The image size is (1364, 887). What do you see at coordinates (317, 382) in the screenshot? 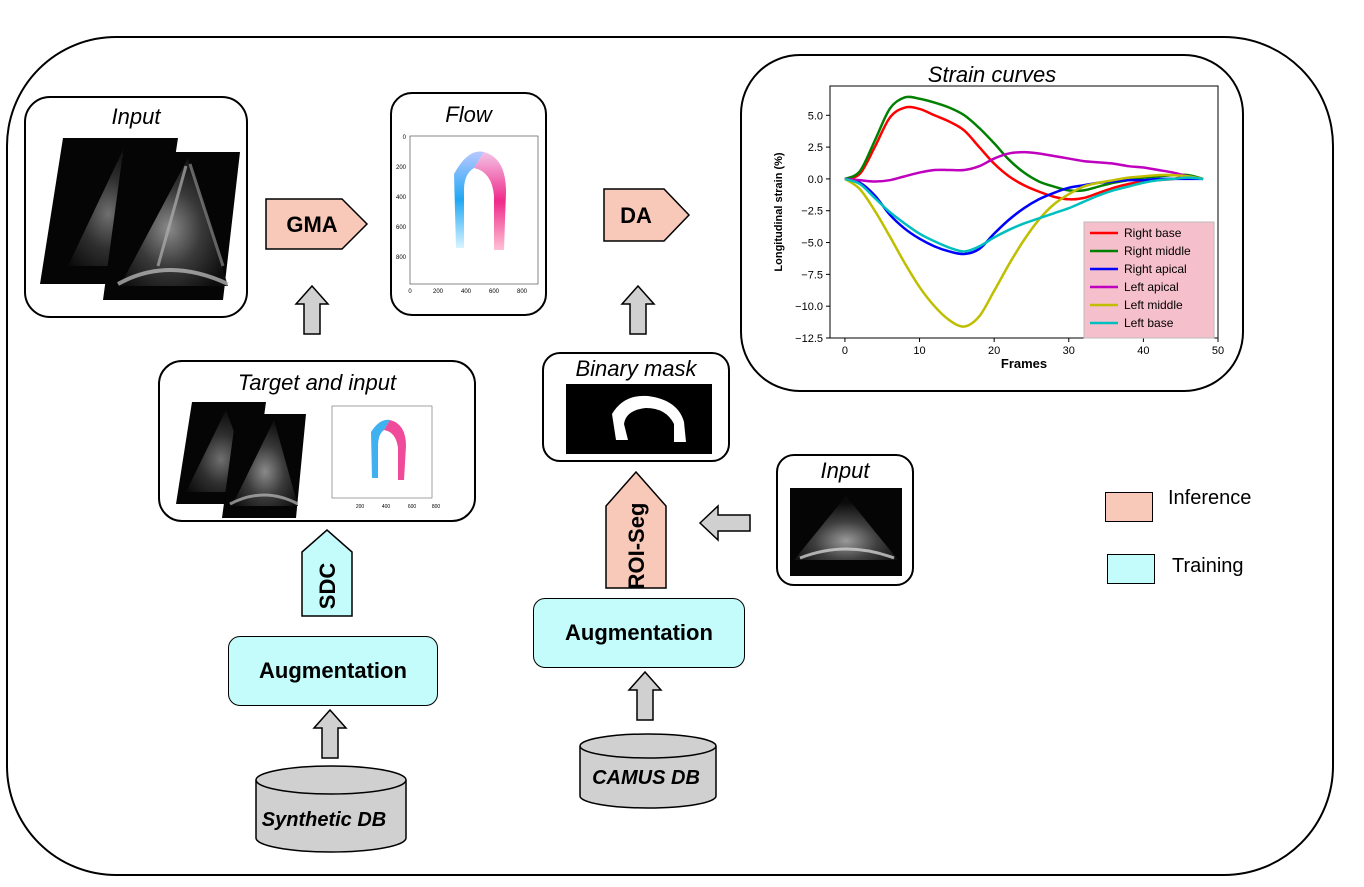
I see `target-panel-title: Target and input` at bounding box center [317, 382].